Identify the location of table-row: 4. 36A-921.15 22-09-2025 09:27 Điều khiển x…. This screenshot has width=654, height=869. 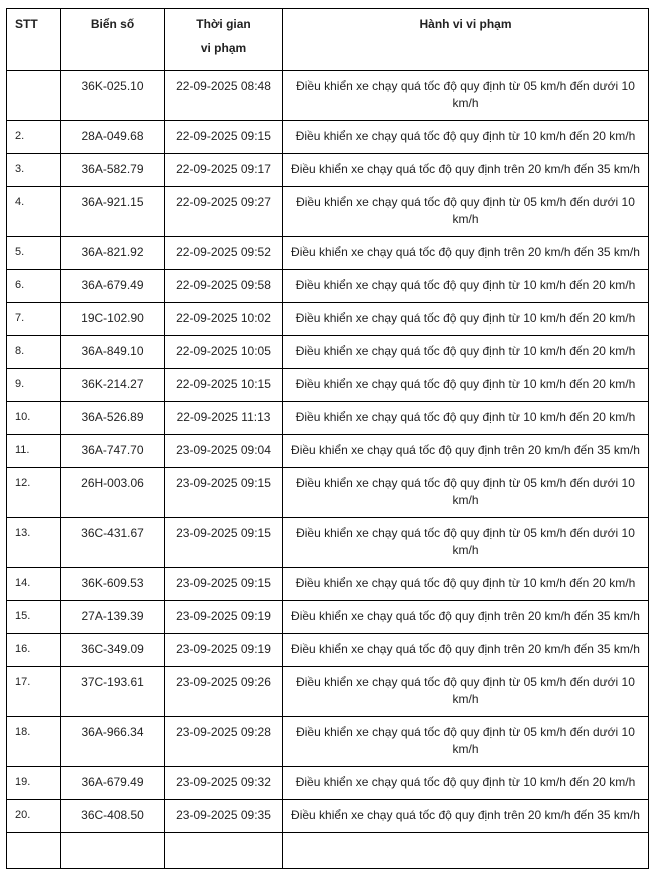
(327, 211).